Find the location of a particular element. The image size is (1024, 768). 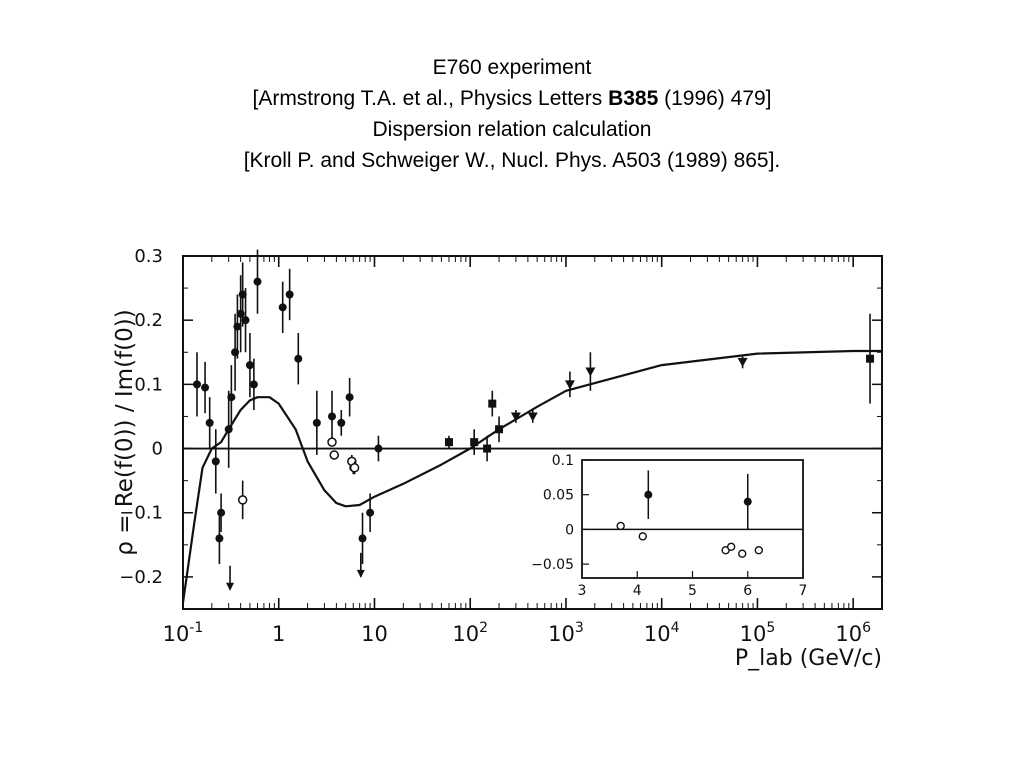

y-tick-label: 0.3 is located at coordinates (148, 256).